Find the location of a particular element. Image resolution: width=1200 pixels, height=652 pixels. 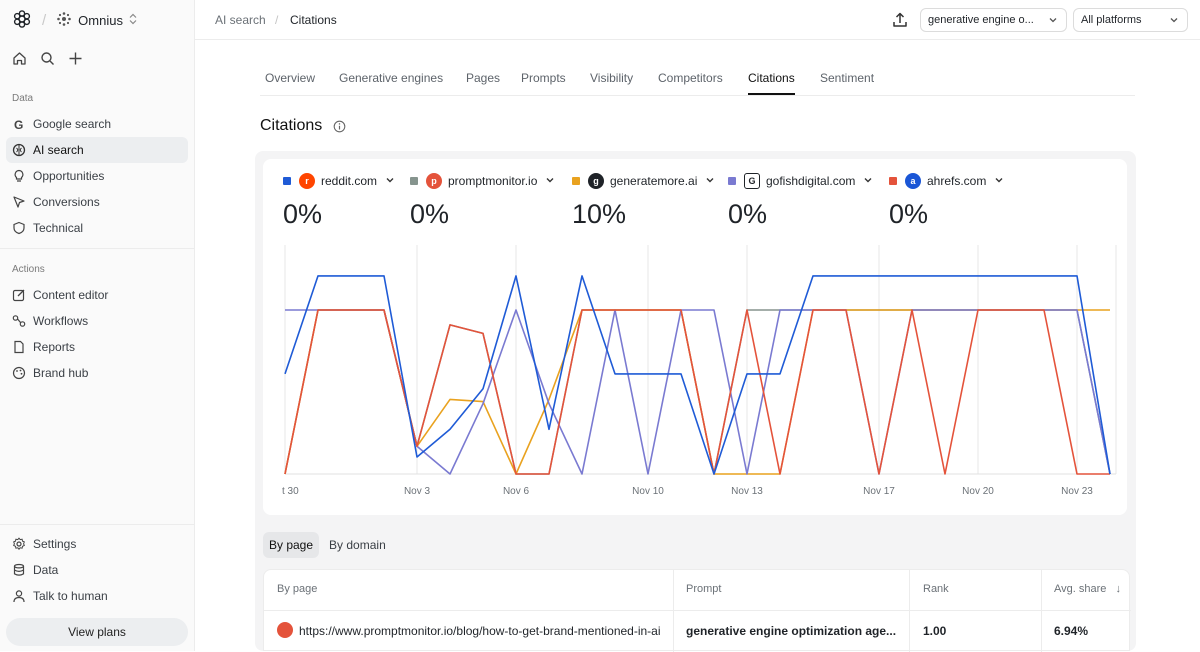

workspace-switcher: / Omnius is located at coordinates (97, 20).